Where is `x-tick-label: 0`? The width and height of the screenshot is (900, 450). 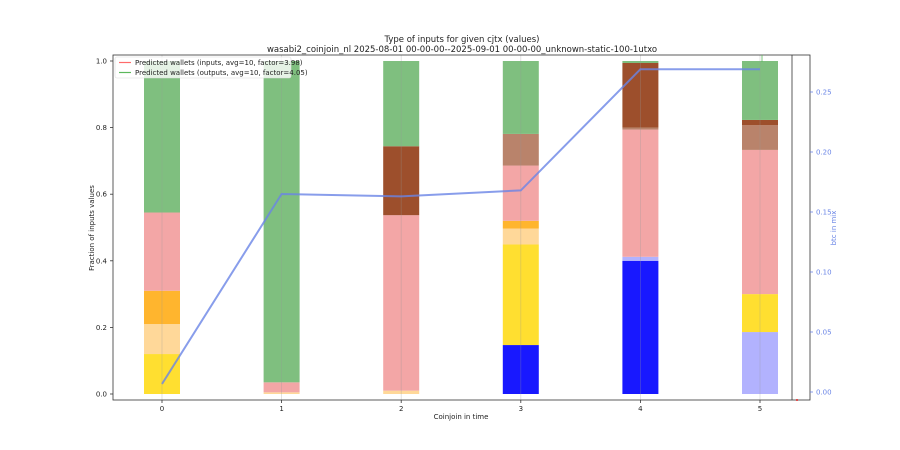 x-tick-label: 0 is located at coordinates (162, 409).